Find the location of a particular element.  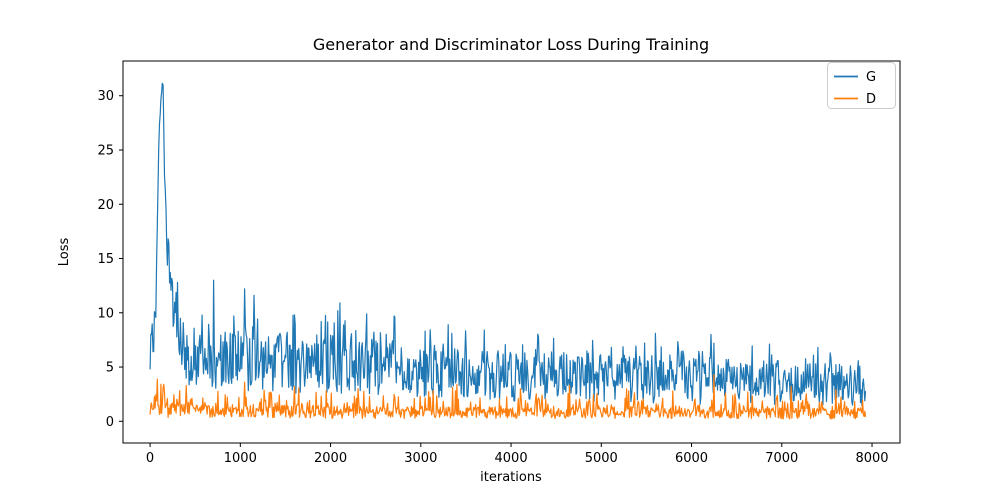

legend-box is located at coordinates (861, 85).